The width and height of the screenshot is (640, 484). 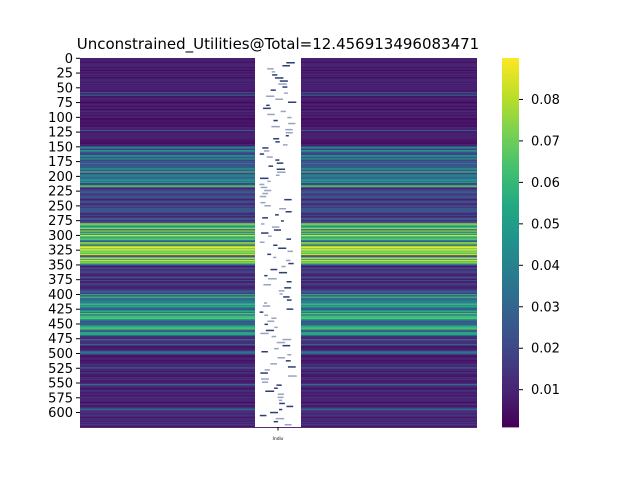 I want to click on y-tick-label: 150, so click(x=60, y=147).